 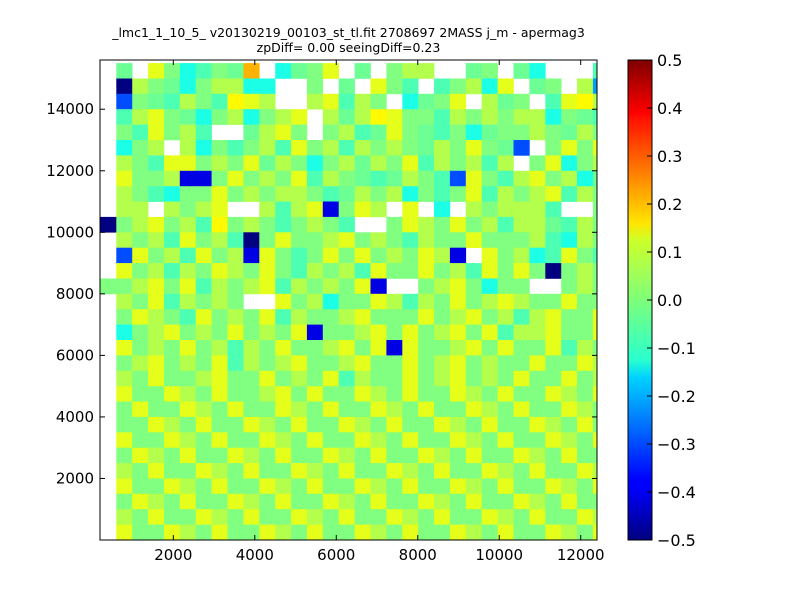 I want to click on chart-subtitle: zpDiff= 0.00 seeingDiff=0.23, so click(x=348, y=47).